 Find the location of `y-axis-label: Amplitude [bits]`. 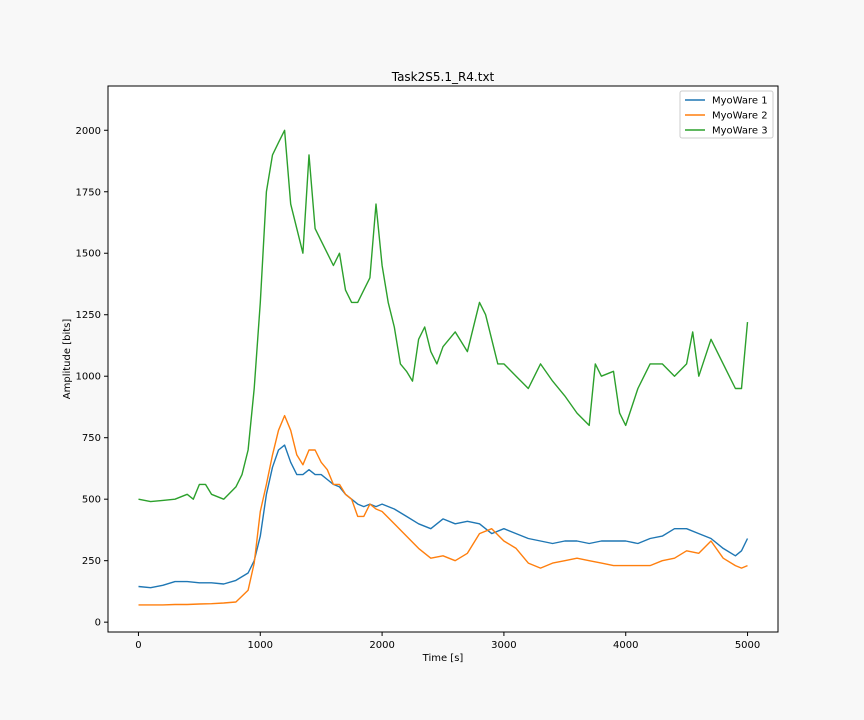

y-axis-label: Amplitude [bits] is located at coordinates (67, 359).